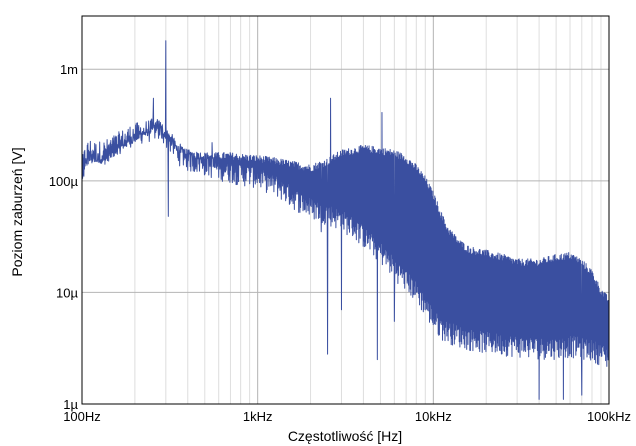  What do you see at coordinates (69, 69) in the screenshot?
I see `y-tick-label: 1m` at bounding box center [69, 69].